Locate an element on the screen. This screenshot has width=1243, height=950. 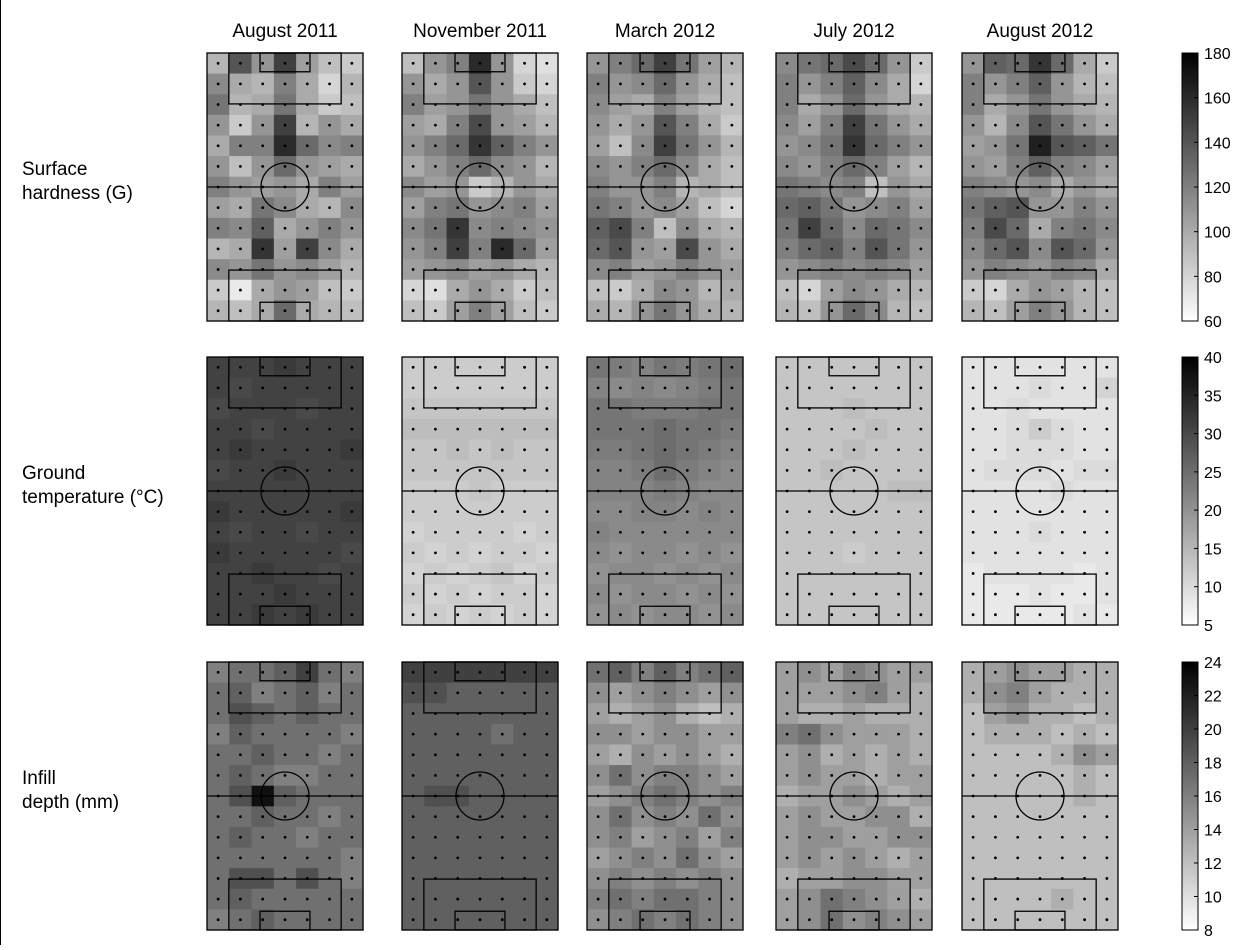
goal-box-bottom is located at coordinates (665, 920).